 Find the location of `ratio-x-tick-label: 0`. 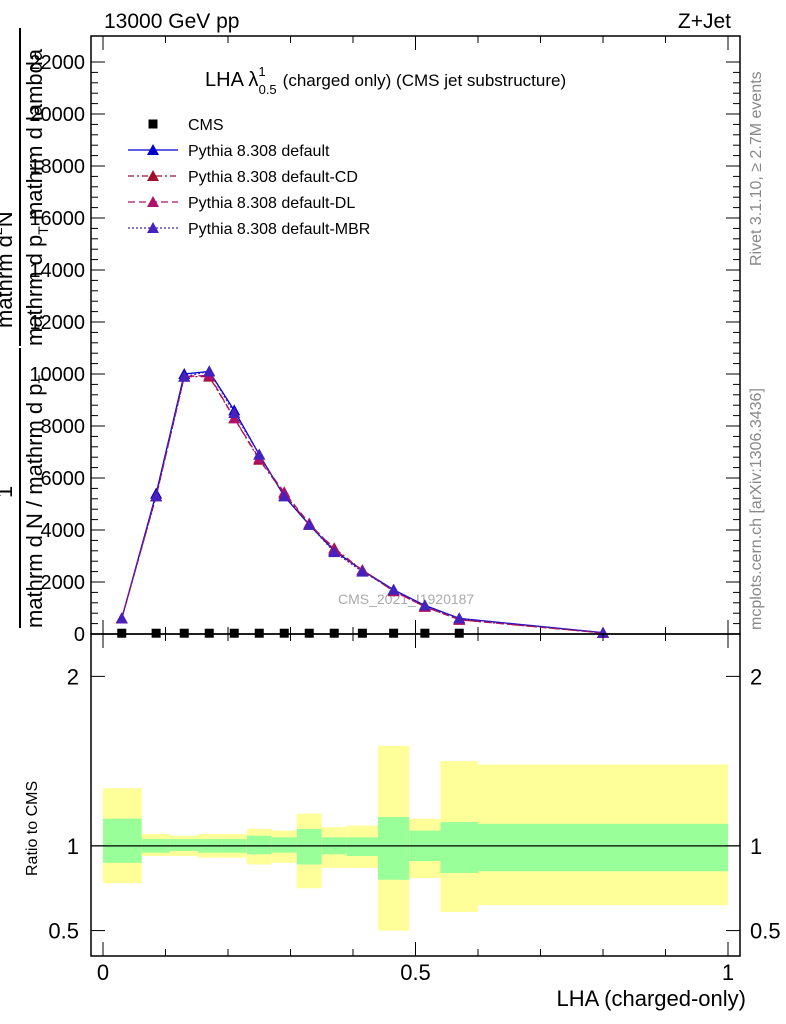

ratio-x-tick-label: 0 is located at coordinates (103, 972).